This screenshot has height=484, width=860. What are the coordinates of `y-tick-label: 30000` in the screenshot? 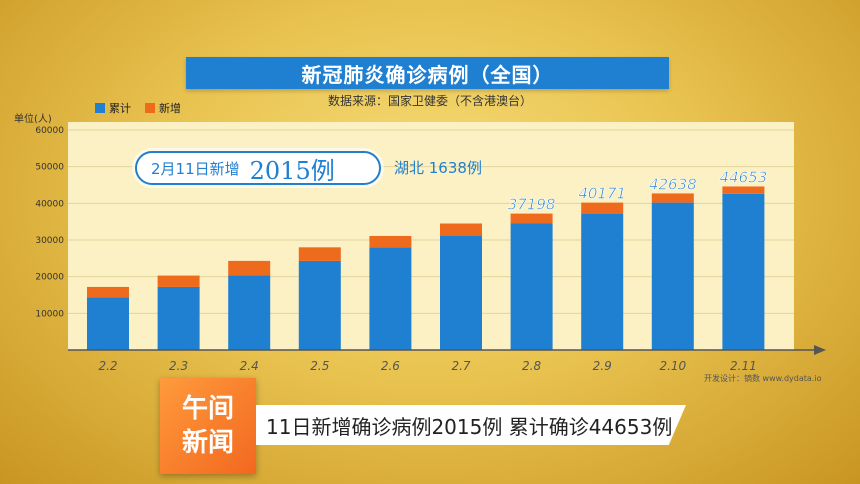 It's located at (49, 241).